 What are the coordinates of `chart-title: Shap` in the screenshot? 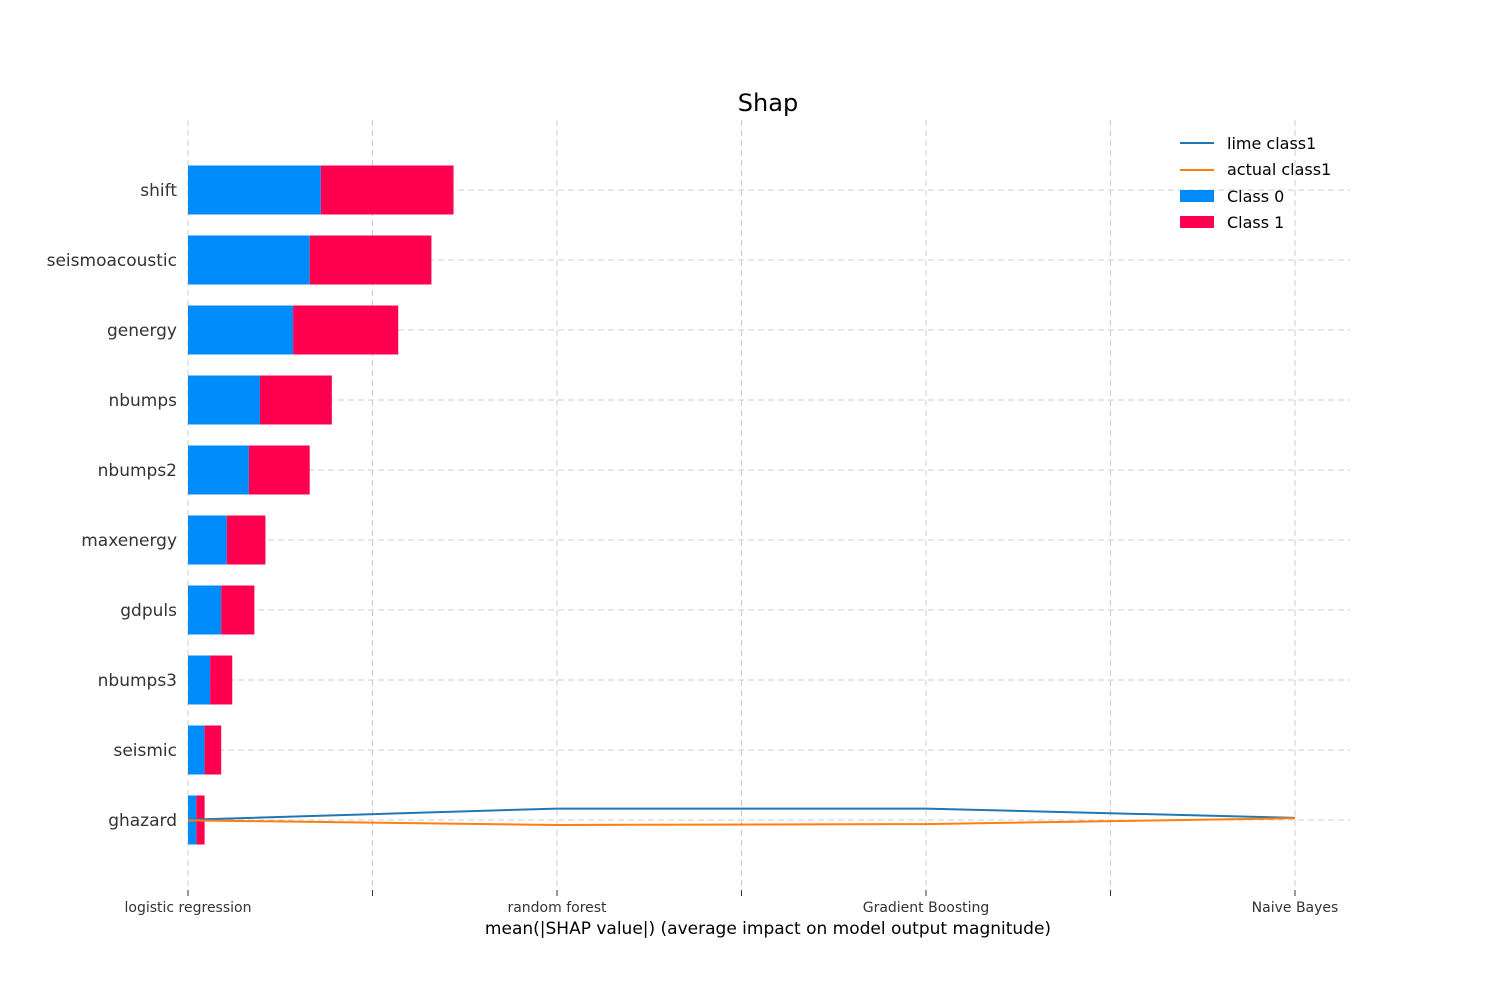 It's located at (768, 103).